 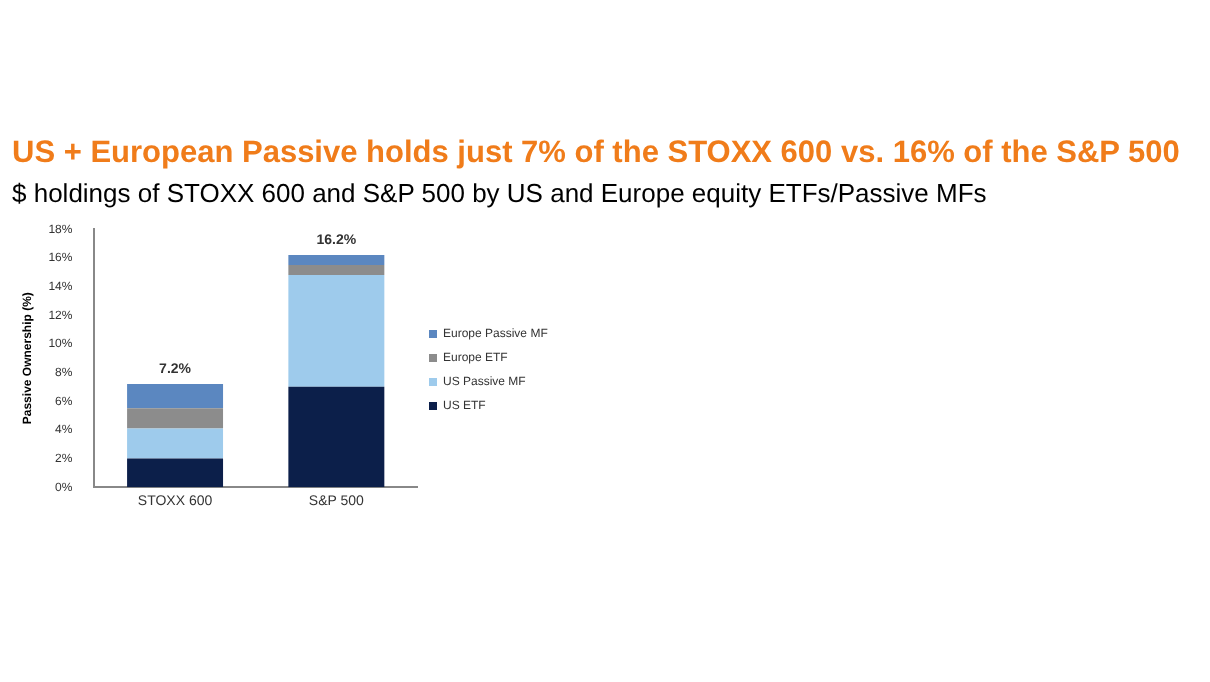 I want to click on text: US + European Passive holds just 7% of the STOXX 600 vs. 16% of the S&P 500, so click(x=596, y=154).